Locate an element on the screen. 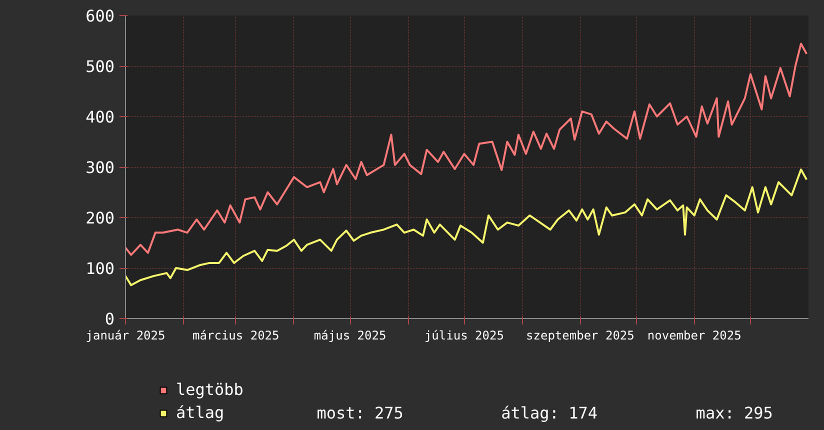  x-tick-label: július 2025 is located at coordinates (464, 335).